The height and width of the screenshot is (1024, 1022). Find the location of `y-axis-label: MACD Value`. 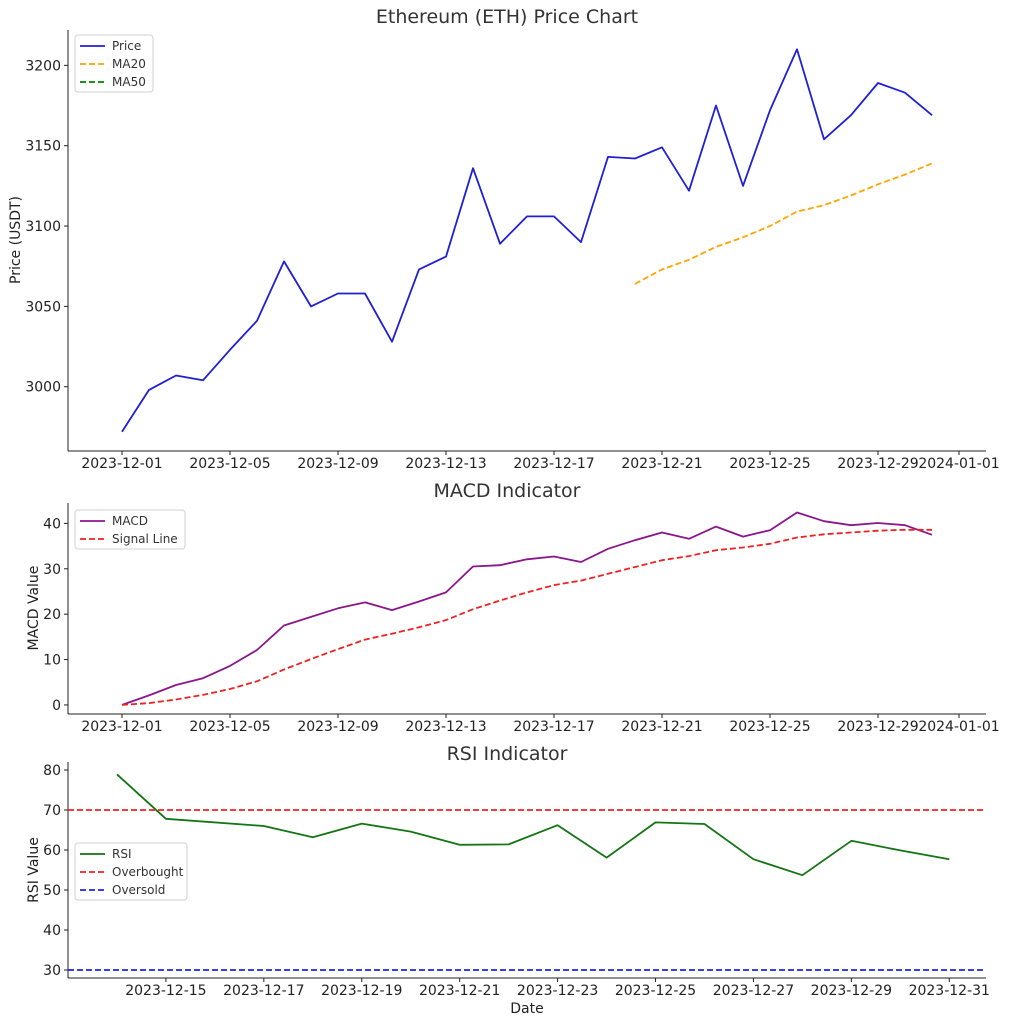

y-axis-label: MACD Value is located at coordinates (34, 608).